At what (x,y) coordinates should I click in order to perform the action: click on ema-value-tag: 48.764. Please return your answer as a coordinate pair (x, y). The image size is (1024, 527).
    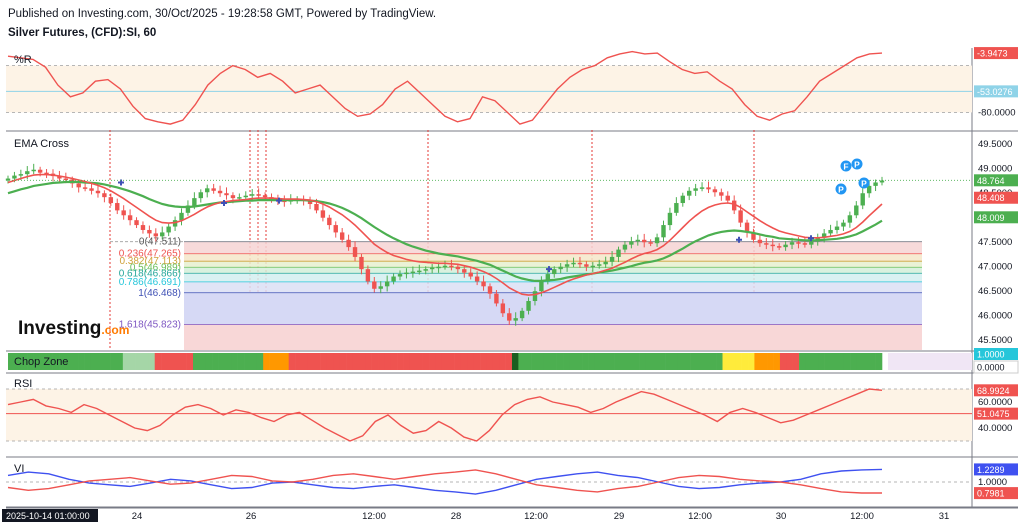
    Looking at the image, I should click on (991, 181).